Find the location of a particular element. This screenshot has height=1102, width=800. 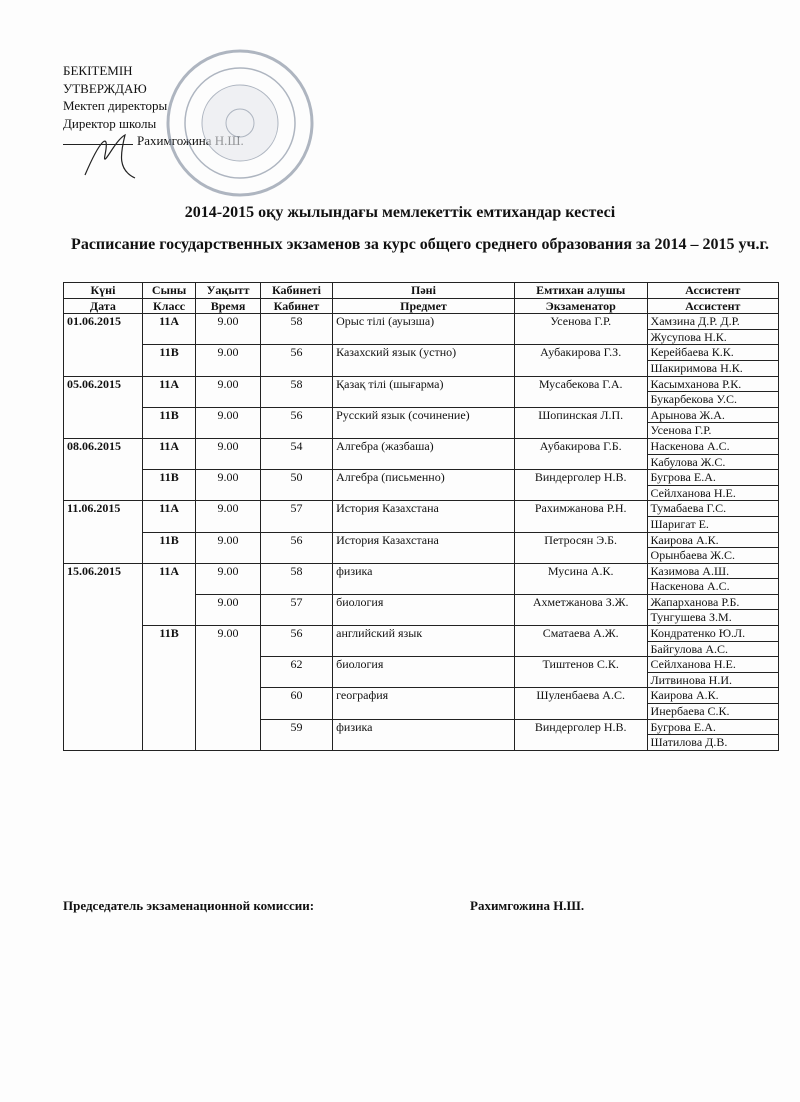

assistant-cell: Инербаева С.К. is located at coordinates (713, 711).